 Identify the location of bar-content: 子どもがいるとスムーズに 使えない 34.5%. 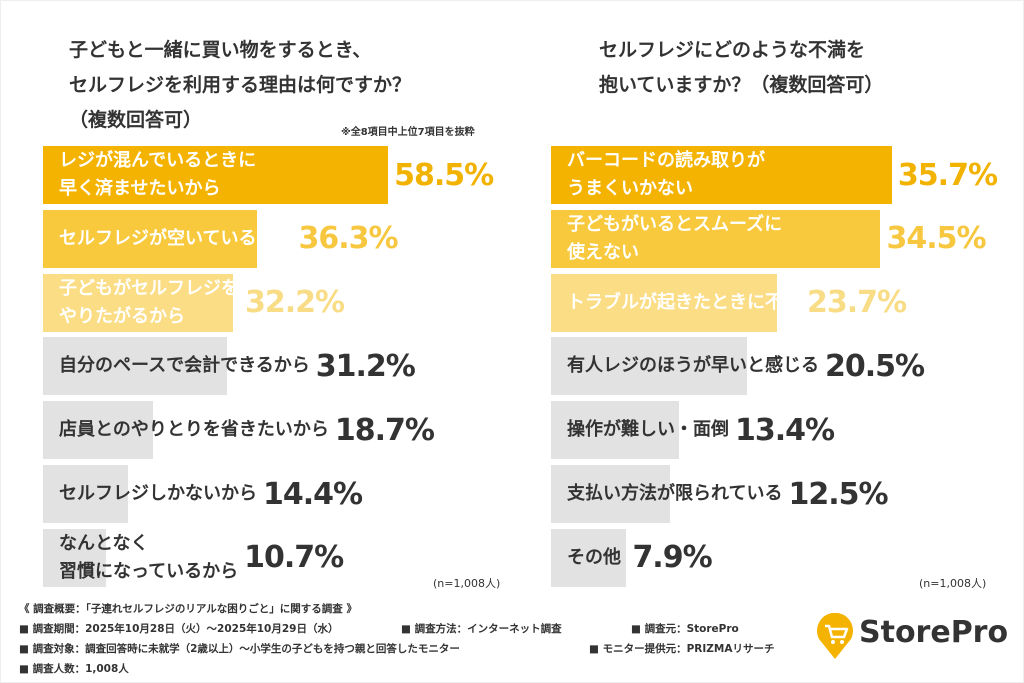
(769, 239).